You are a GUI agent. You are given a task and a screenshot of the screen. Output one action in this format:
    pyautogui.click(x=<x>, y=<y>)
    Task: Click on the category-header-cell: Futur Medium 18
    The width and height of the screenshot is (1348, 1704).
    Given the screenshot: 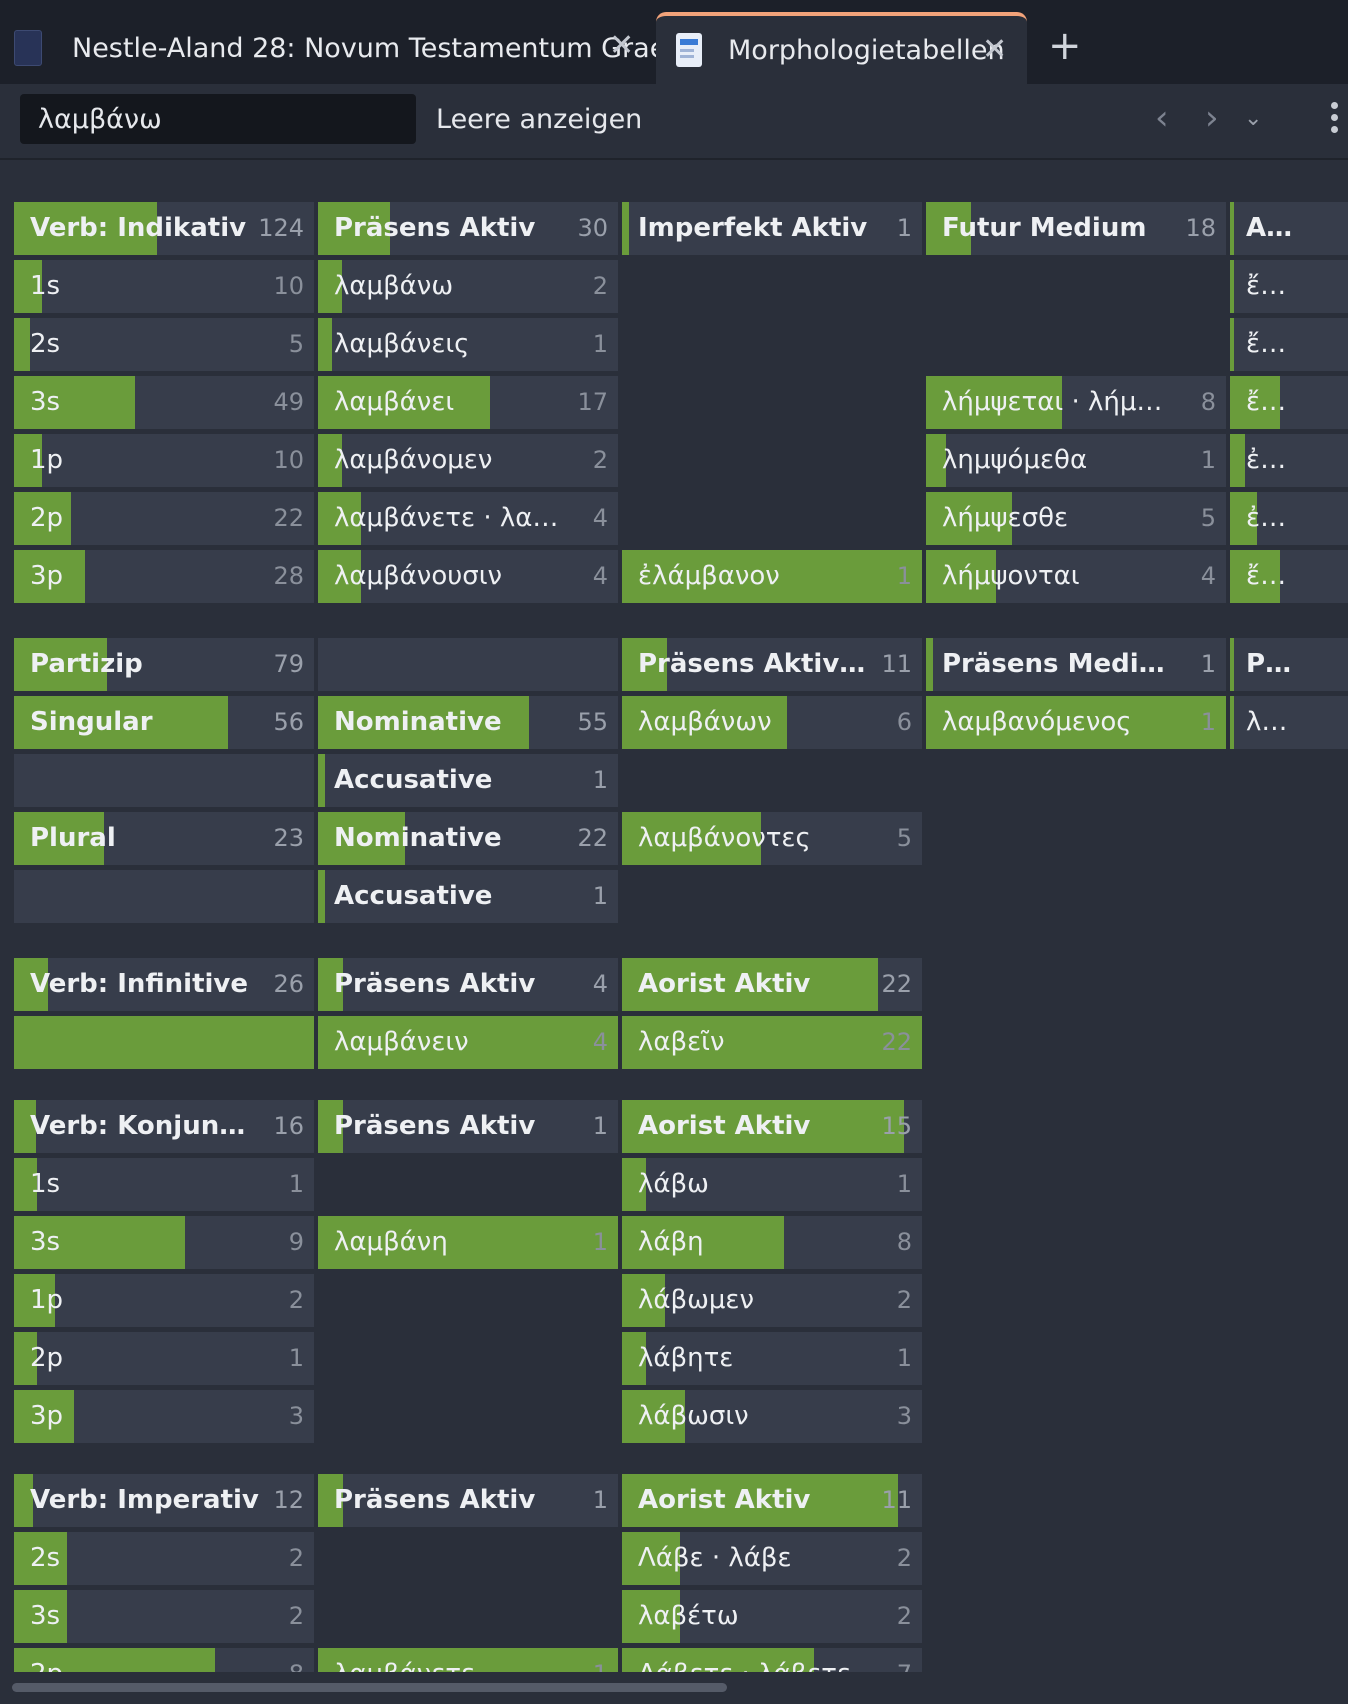 What is the action you would take?
    pyautogui.click(x=1076, y=228)
    